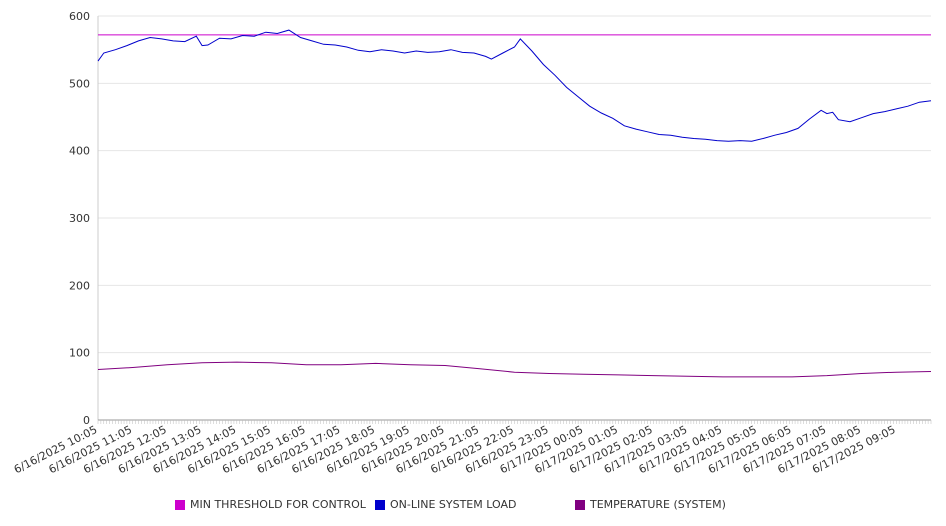 The height and width of the screenshot is (526, 946). Describe the element at coordinates (514, 369) in the screenshot. I see `series-line-temperature` at that location.